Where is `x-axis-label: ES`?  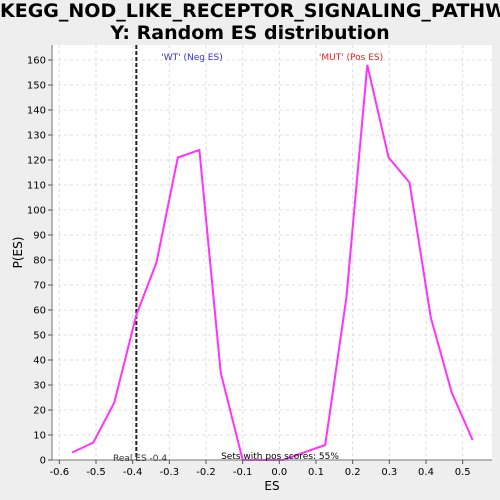
x-axis-label: ES is located at coordinates (271, 486).